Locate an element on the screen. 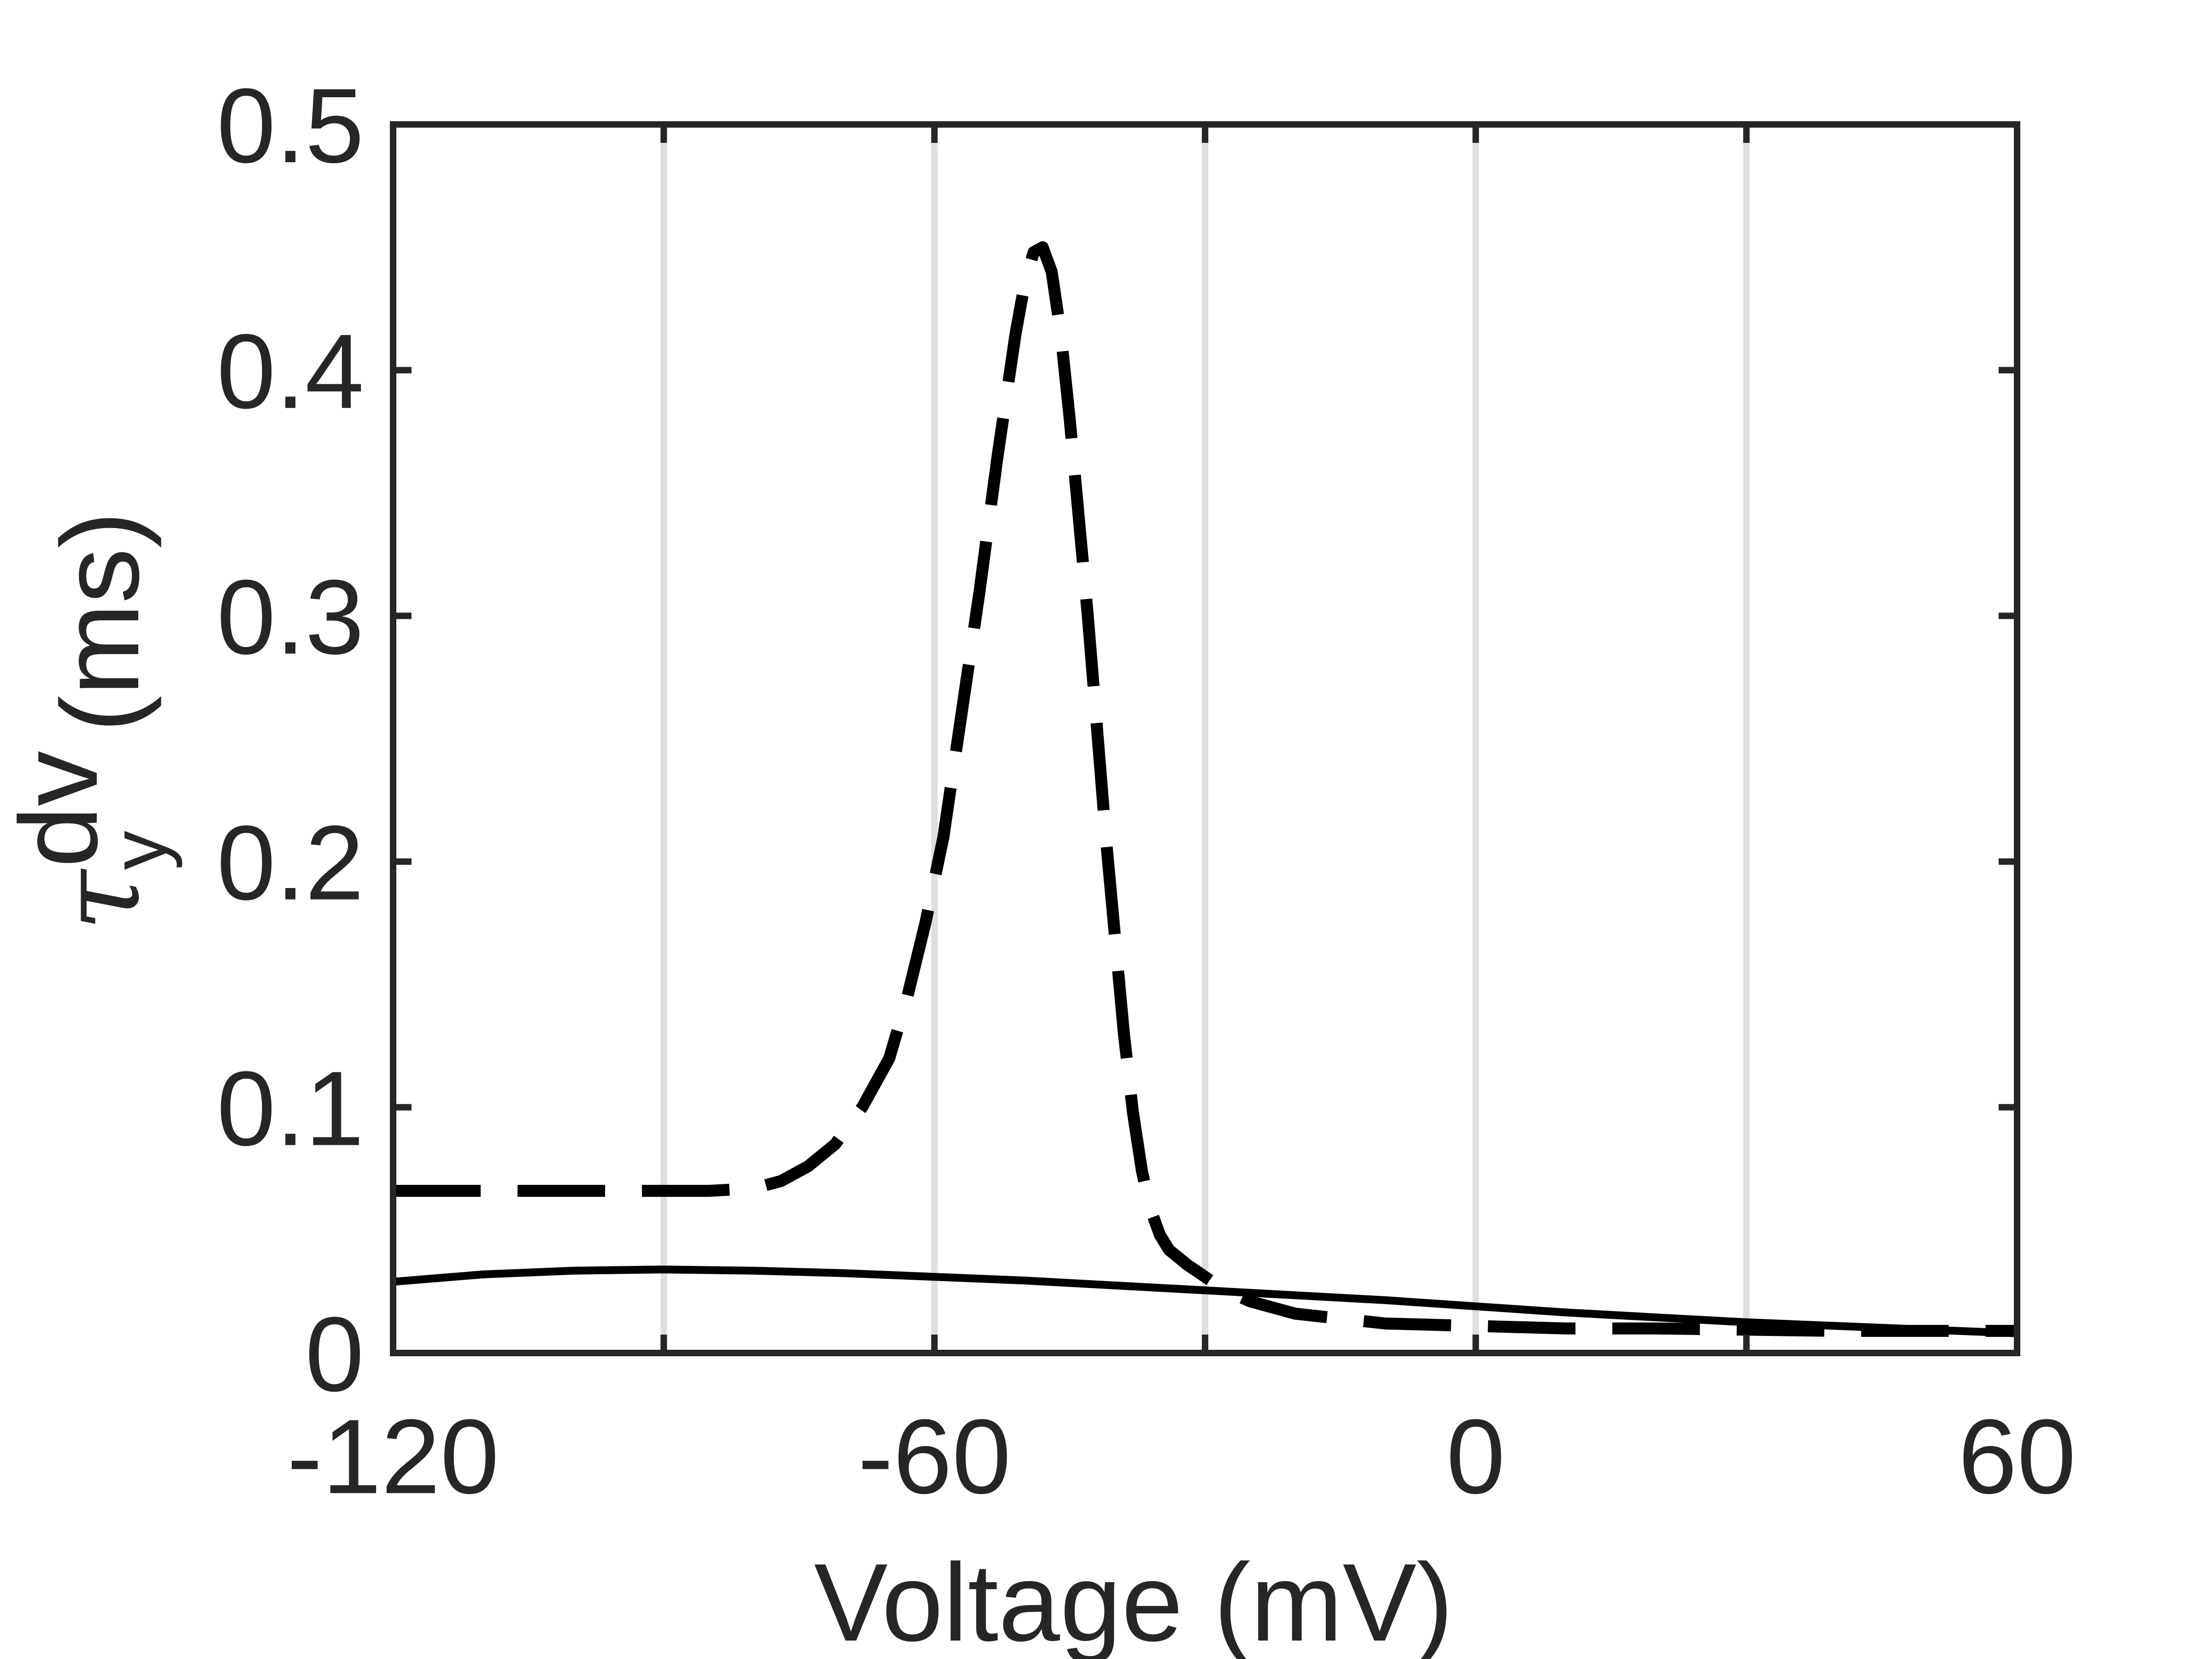 The width and height of the screenshot is (2212, 1659). x-axis-title: Voltage (mV) is located at coordinates (1133, 1600).